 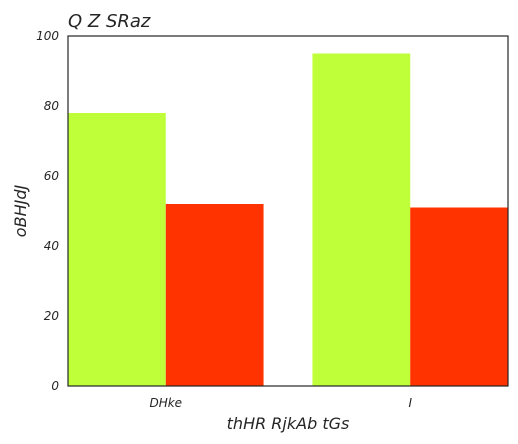 I want to click on bar-series2-I, so click(x=459, y=296).